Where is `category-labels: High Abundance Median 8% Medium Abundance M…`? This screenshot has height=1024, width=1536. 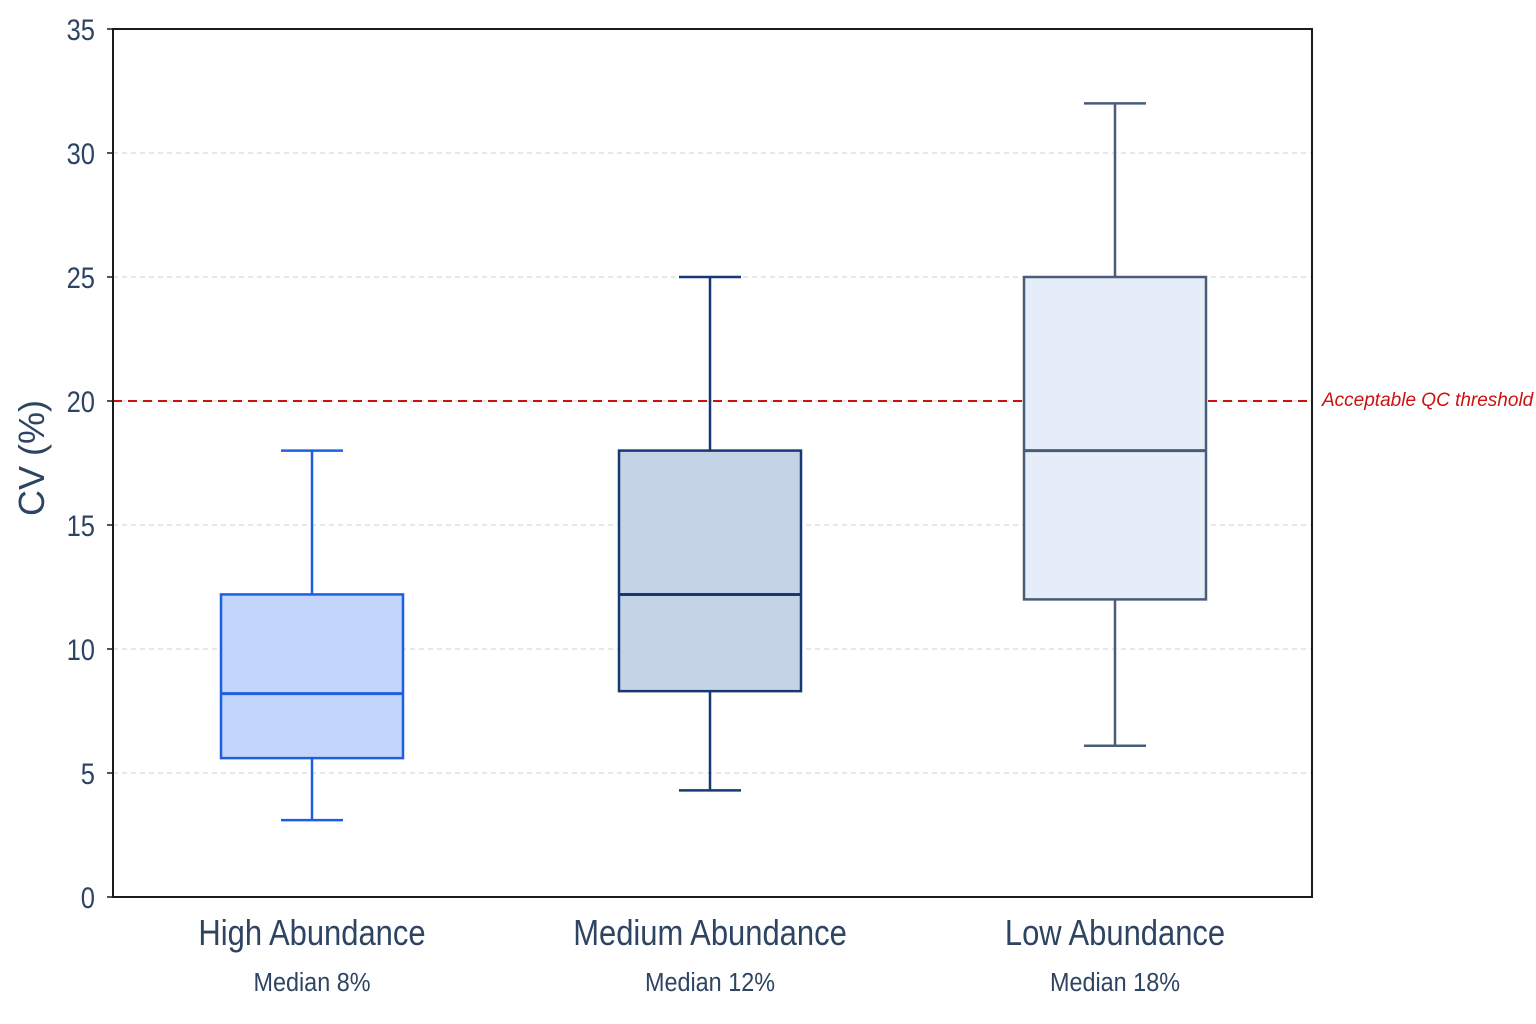
category-labels: High Abundance Median 8% Medium Abundance M… is located at coordinates (711, 955).